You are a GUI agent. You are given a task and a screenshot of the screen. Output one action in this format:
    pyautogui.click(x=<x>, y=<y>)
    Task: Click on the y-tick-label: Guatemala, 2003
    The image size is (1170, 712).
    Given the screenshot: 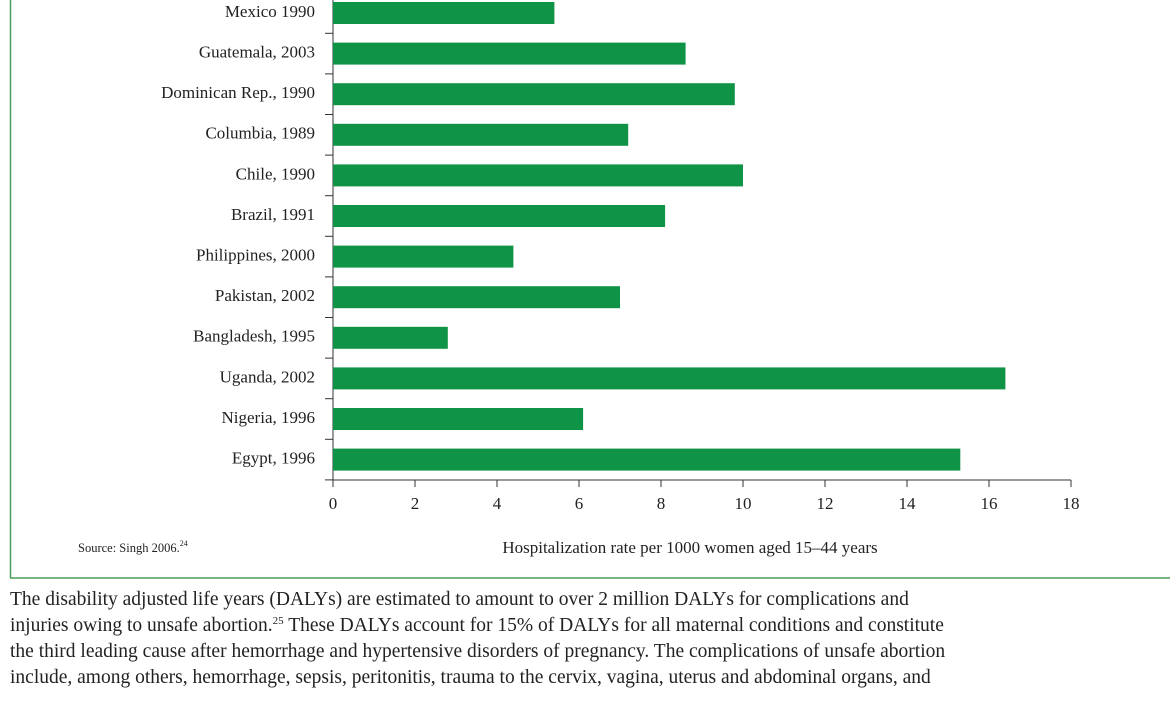 What is the action you would take?
    pyautogui.click(x=257, y=52)
    